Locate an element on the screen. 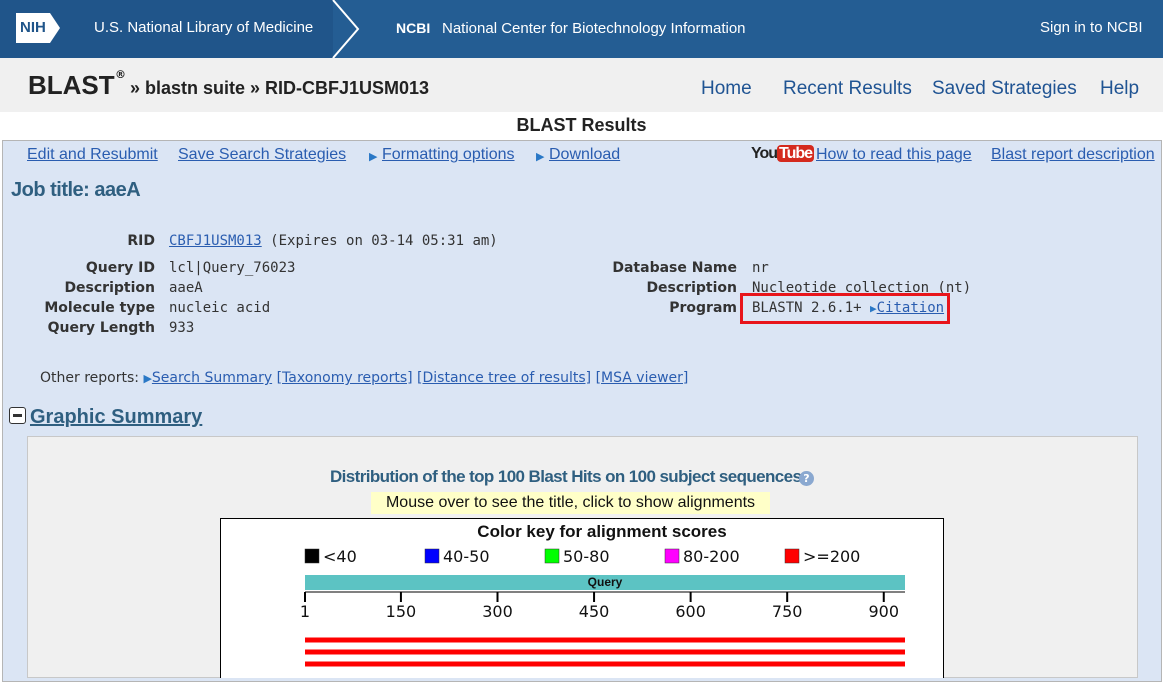  db-label: Program is located at coordinates (703, 308).